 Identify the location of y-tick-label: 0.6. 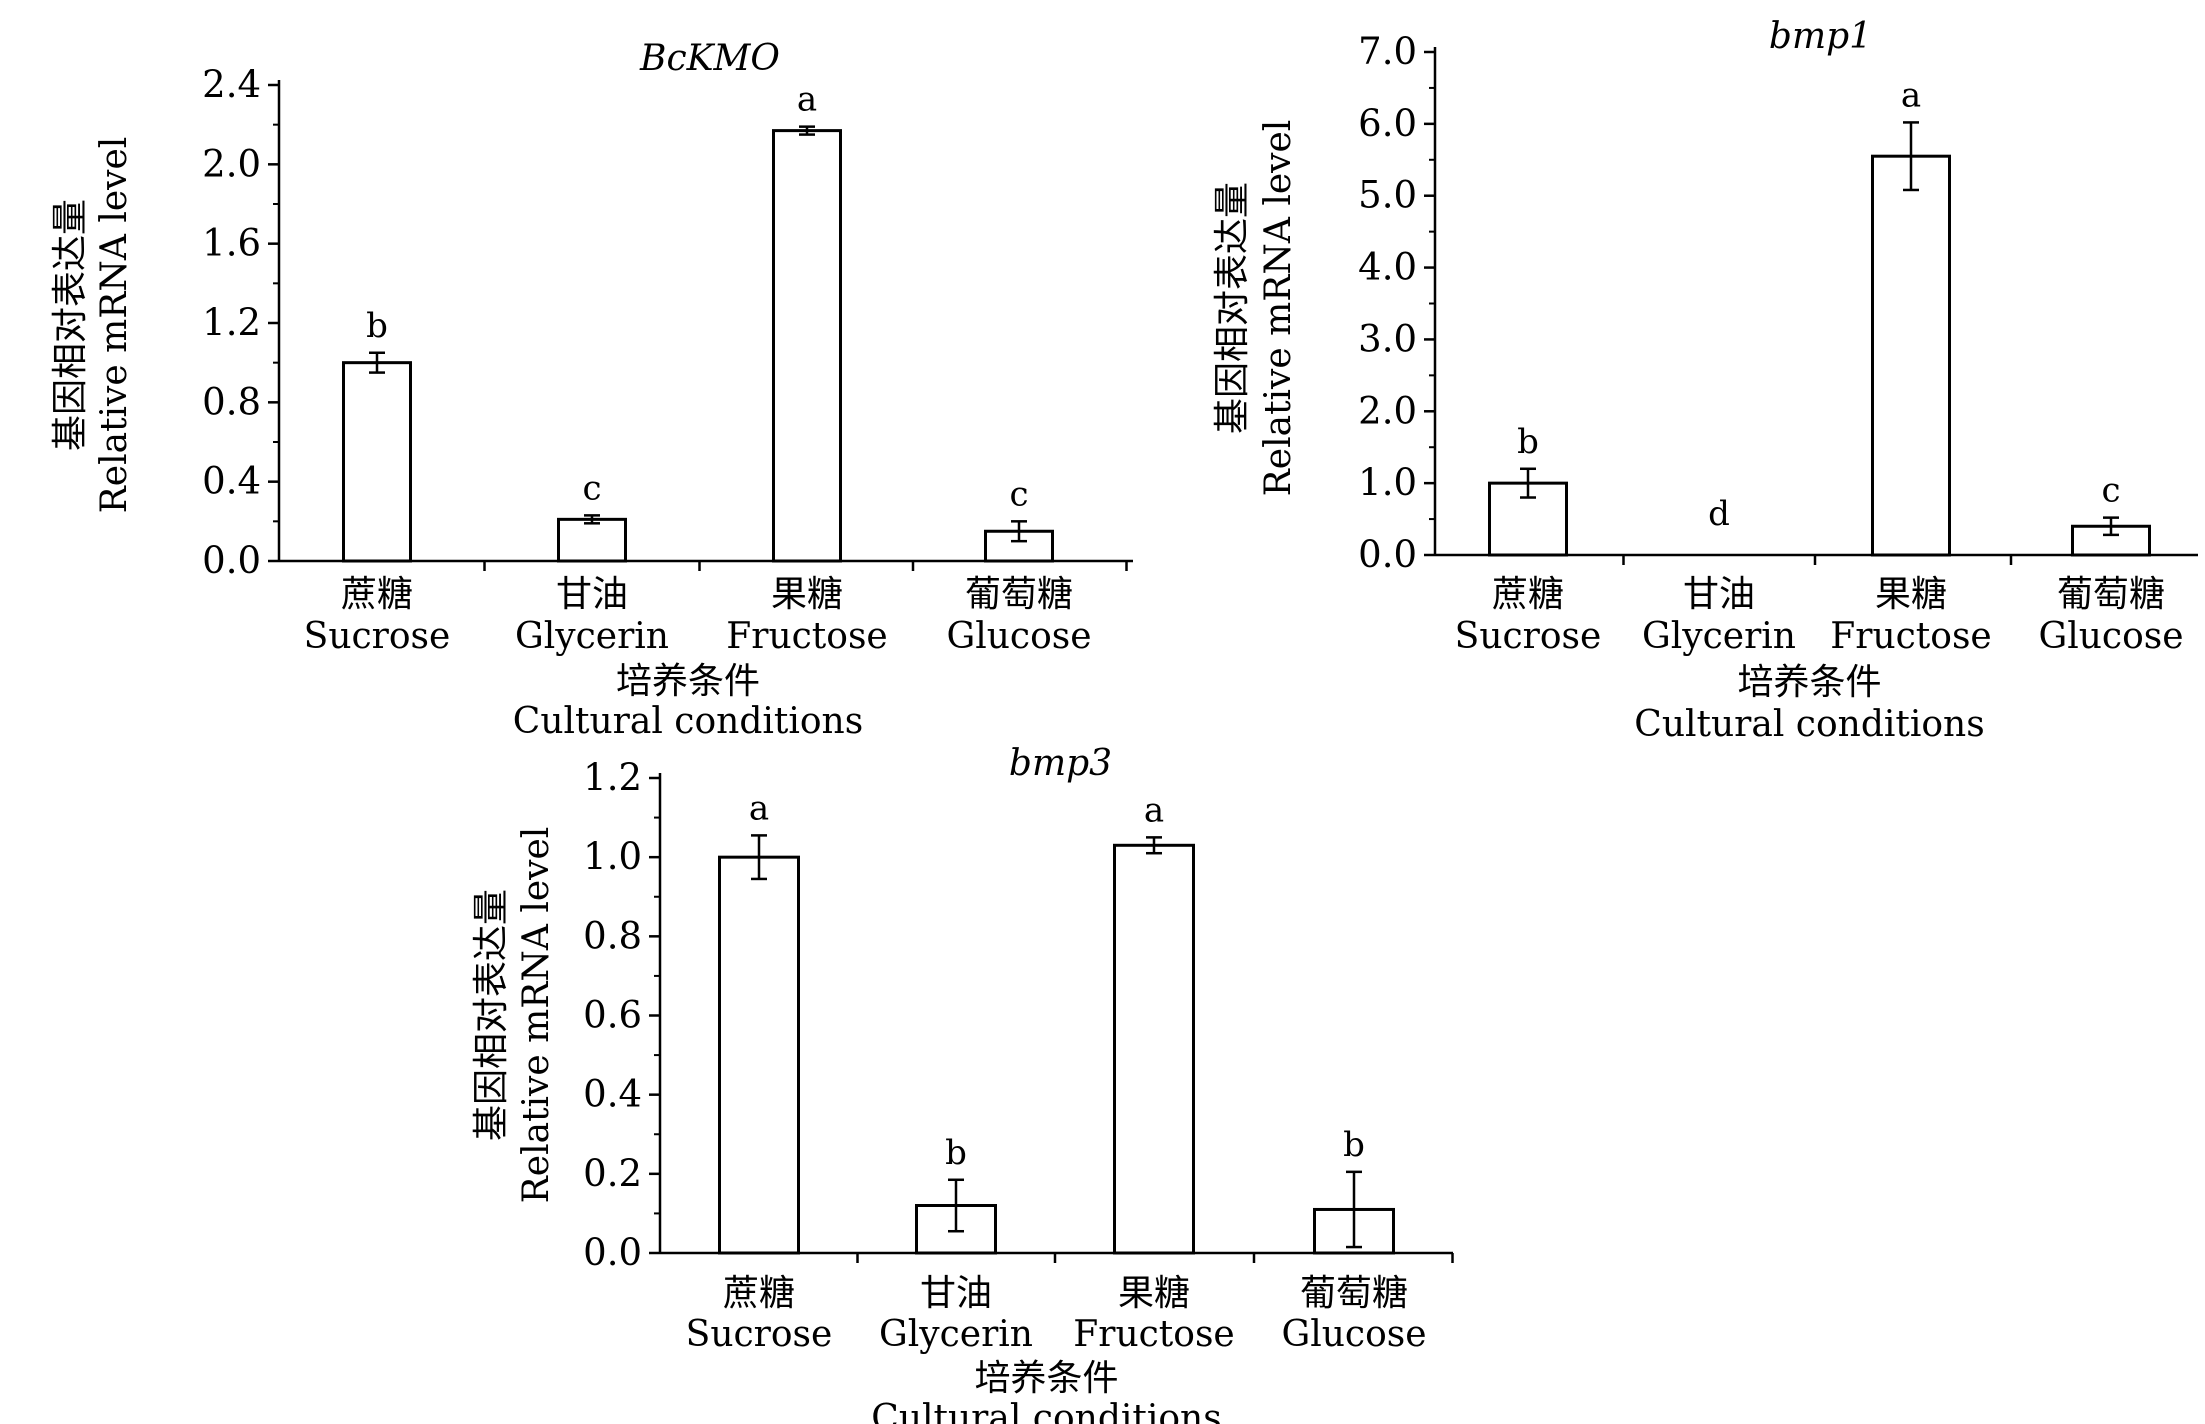
(612, 1015).